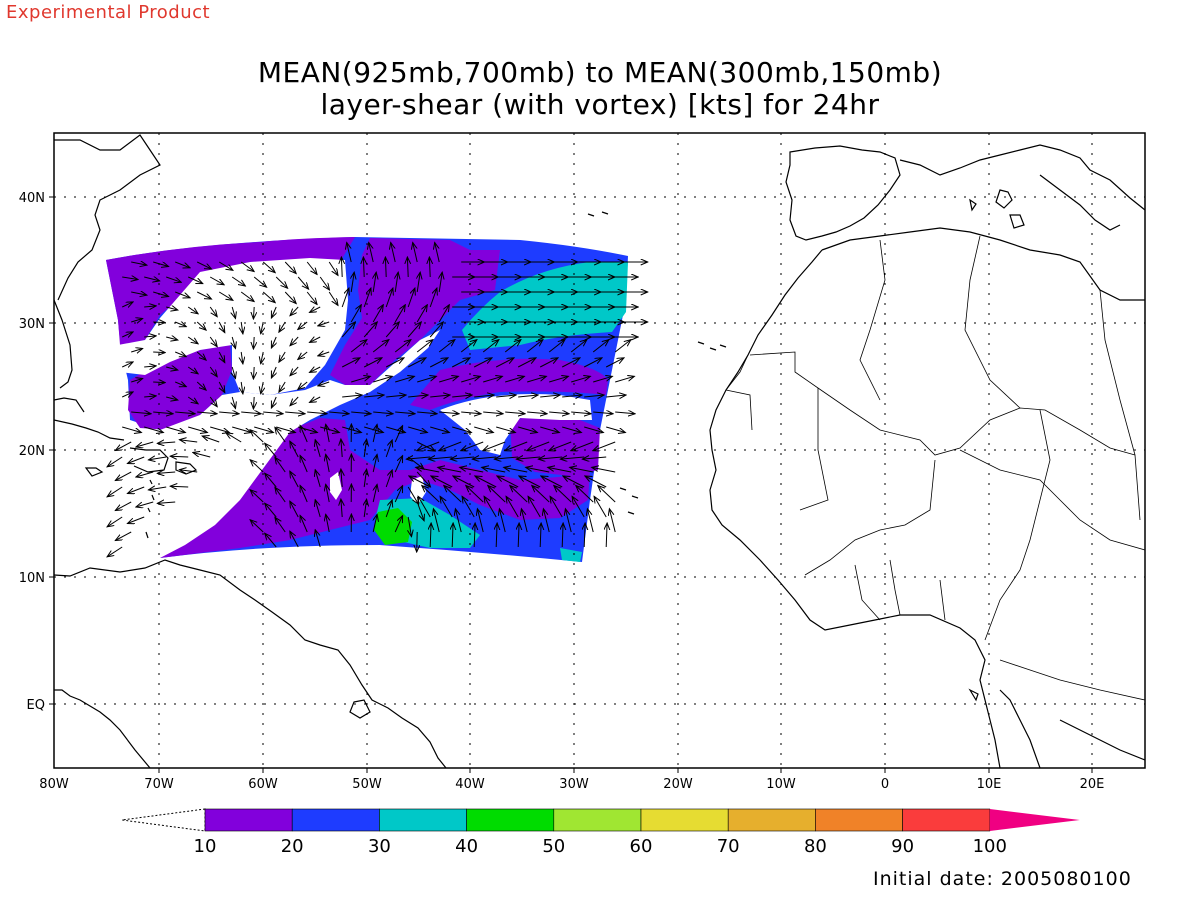 Image resolution: width=1200 pixels, height=900 pixels. What do you see at coordinates (597, 820) in the screenshot?
I see `colorbar-swatch` at bounding box center [597, 820].